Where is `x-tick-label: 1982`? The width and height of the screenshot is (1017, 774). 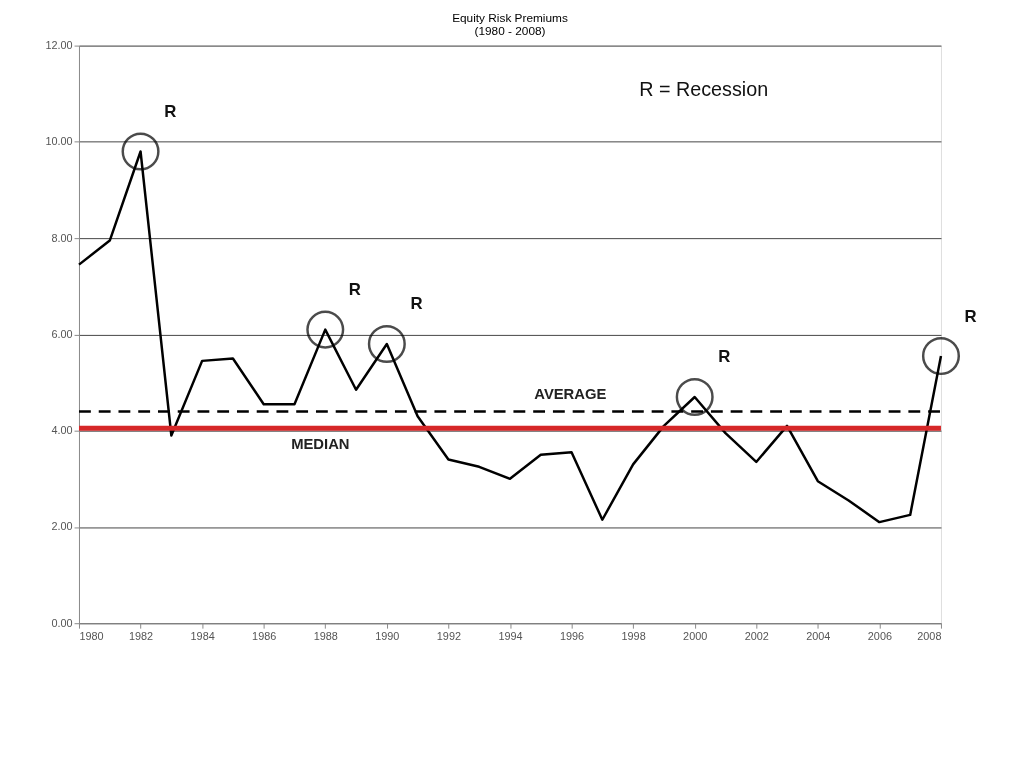 x-tick-label: 1982 is located at coordinates (141, 635).